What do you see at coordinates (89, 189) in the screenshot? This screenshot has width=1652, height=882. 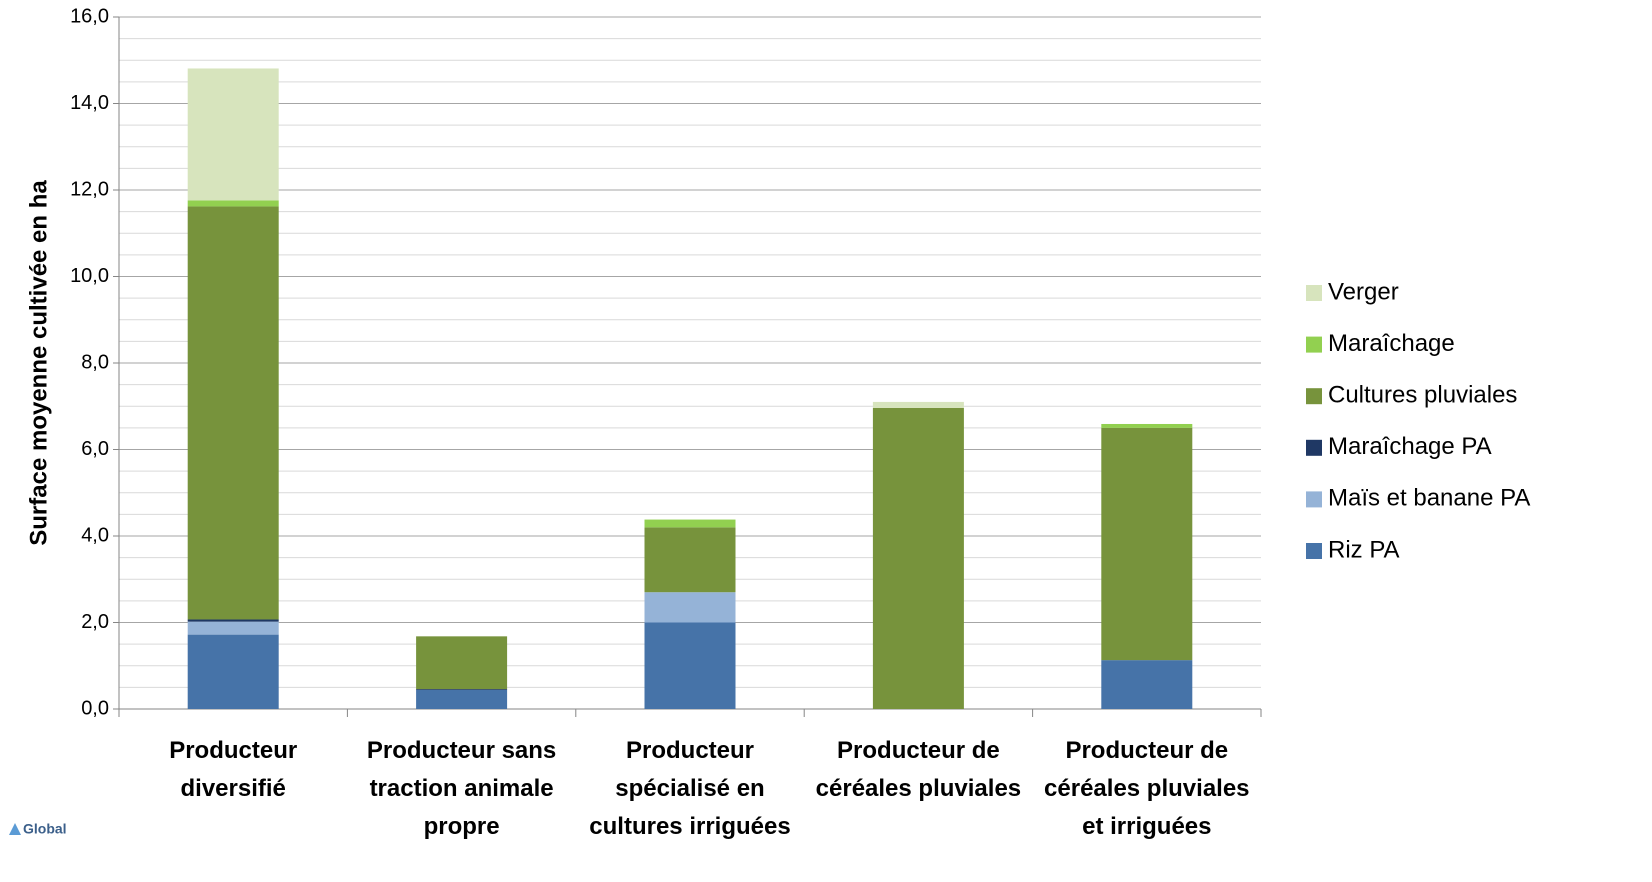 I see `y-tick-label: 12,0` at bounding box center [89, 189].